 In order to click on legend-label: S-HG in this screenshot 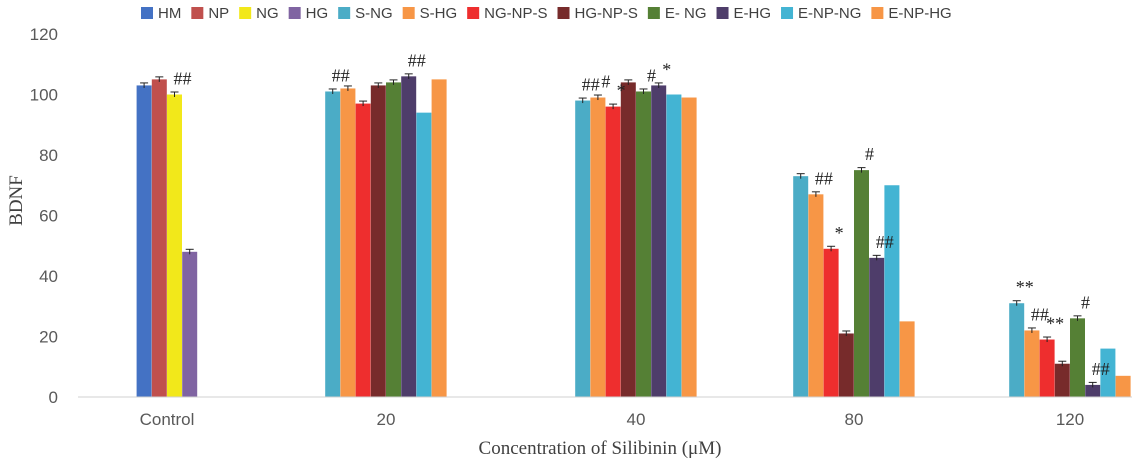, I will do `click(439, 13)`.